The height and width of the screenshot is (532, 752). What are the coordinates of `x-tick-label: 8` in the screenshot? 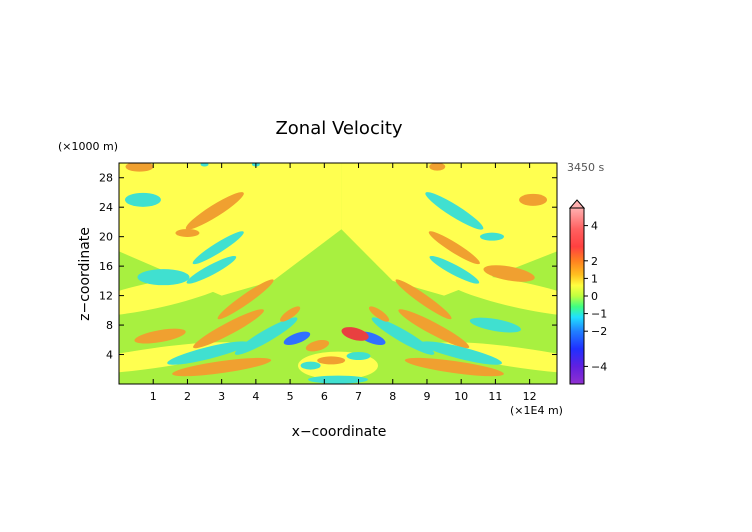 It's located at (392, 396).